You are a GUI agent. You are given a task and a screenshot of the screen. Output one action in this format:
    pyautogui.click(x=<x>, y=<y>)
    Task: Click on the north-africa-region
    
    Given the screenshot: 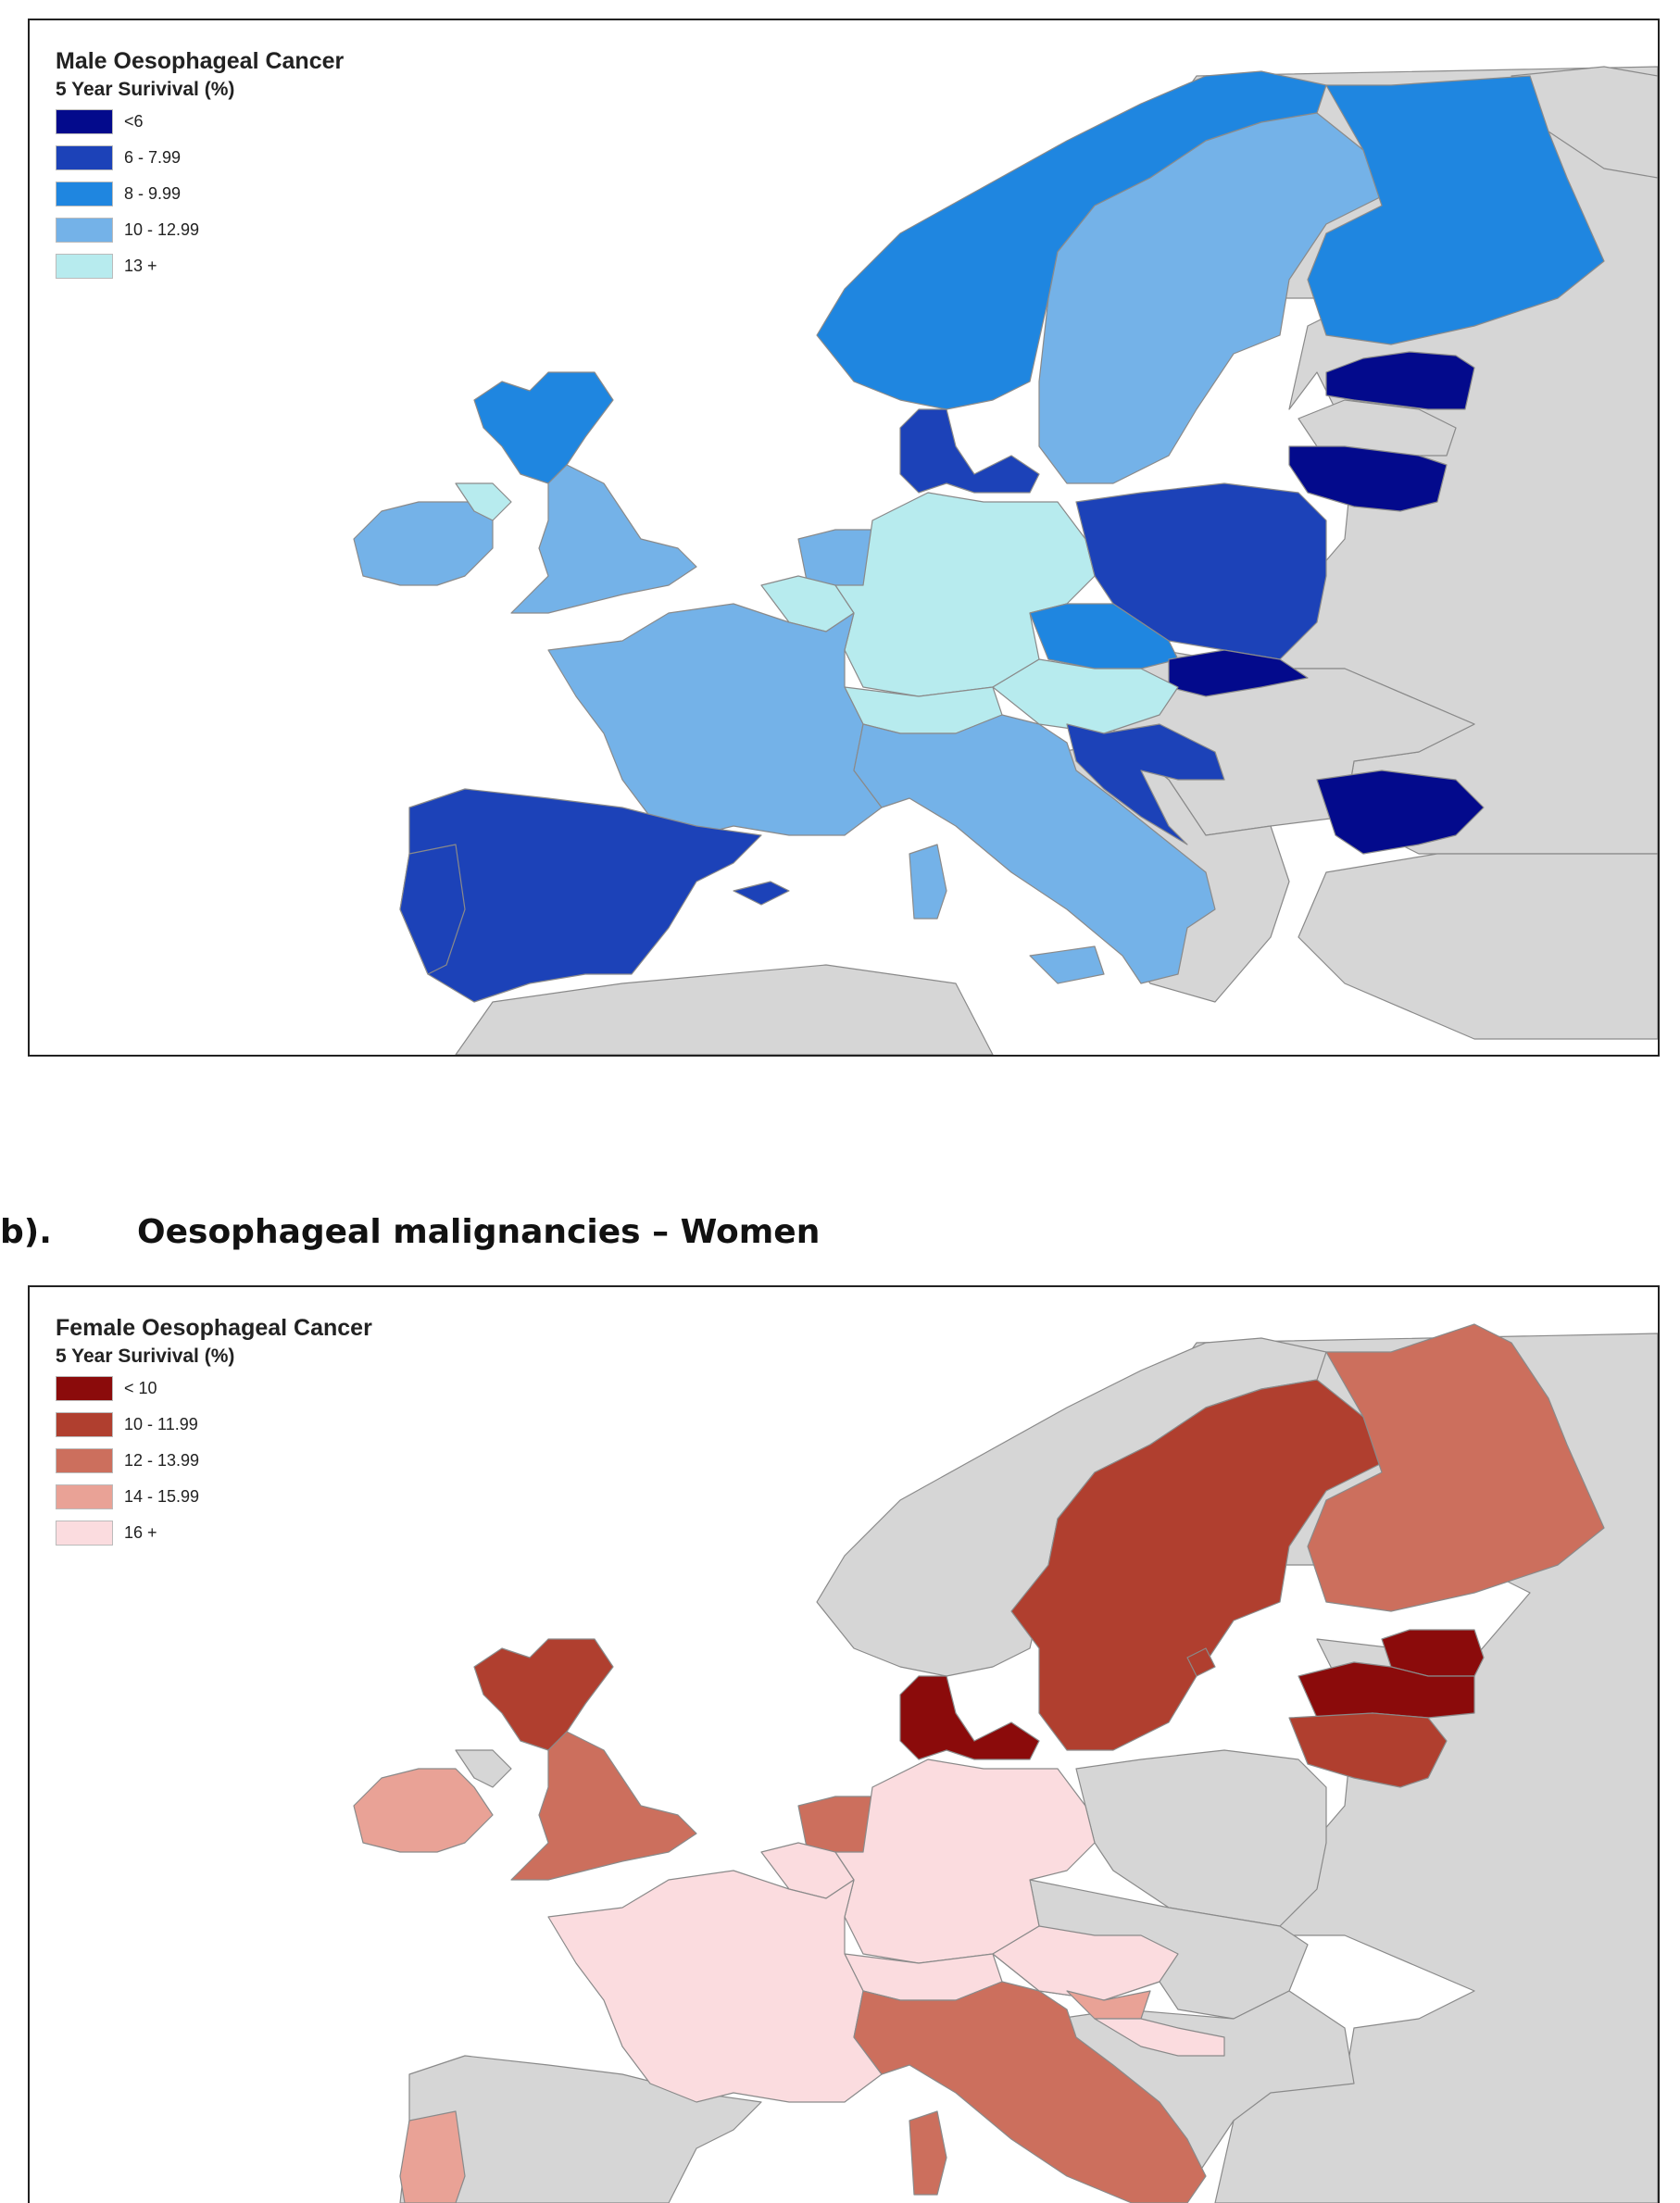 What is the action you would take?
    pyautogui.click(x=724, y=1010)
    